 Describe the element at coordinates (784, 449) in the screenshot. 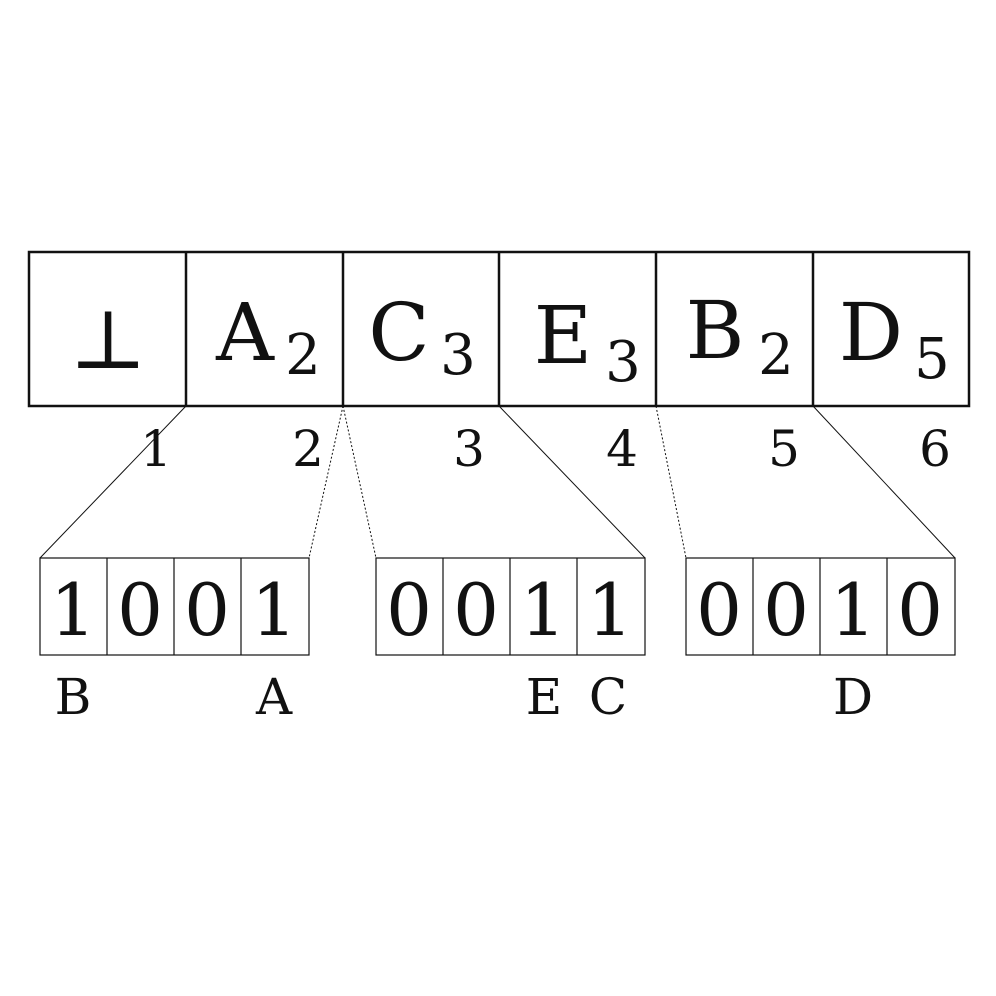

I see `index-label: 5` at that location.